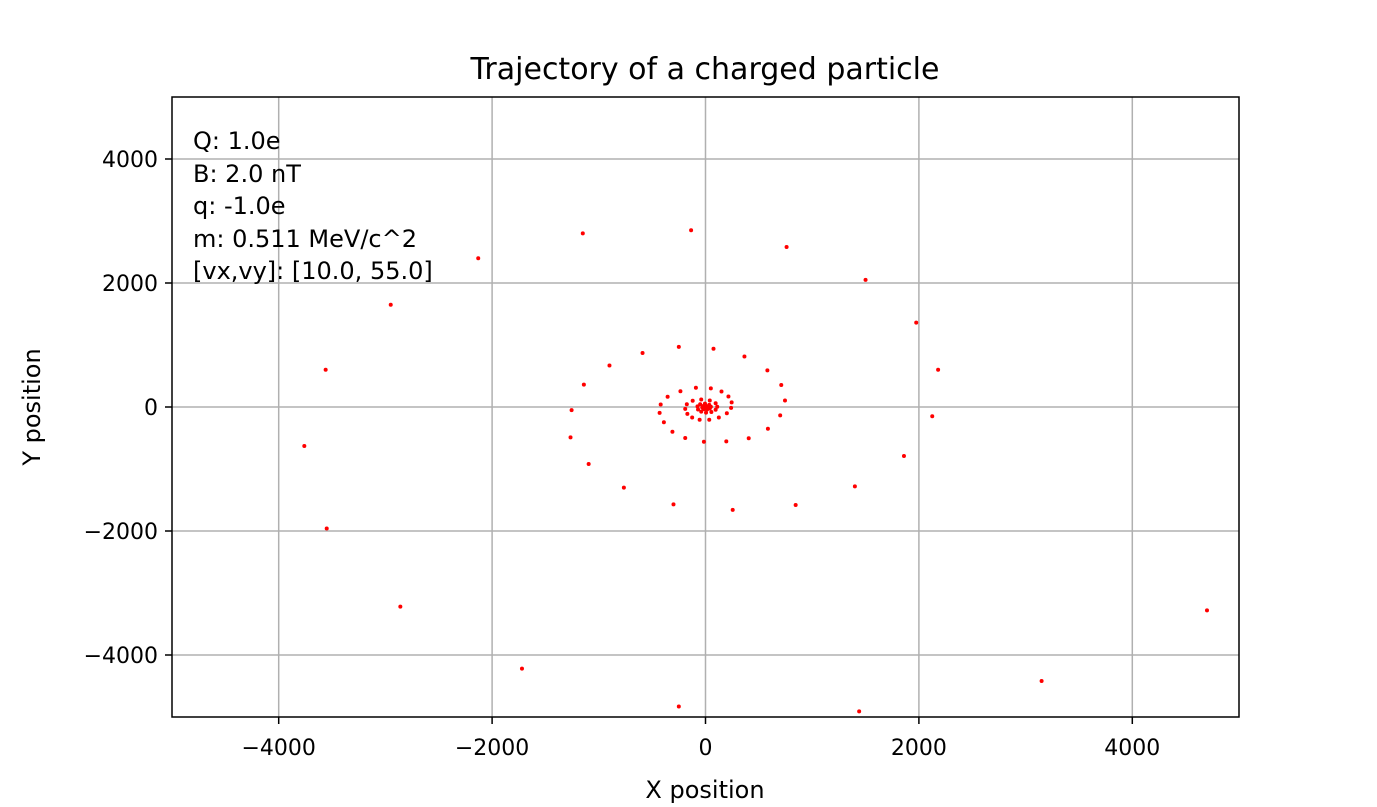 The image size is (1377, 807). What do you see at coordinates (121, 656) in the screenshot?
I see `y-tick-label: −4000` at bounding box center [121, 656].